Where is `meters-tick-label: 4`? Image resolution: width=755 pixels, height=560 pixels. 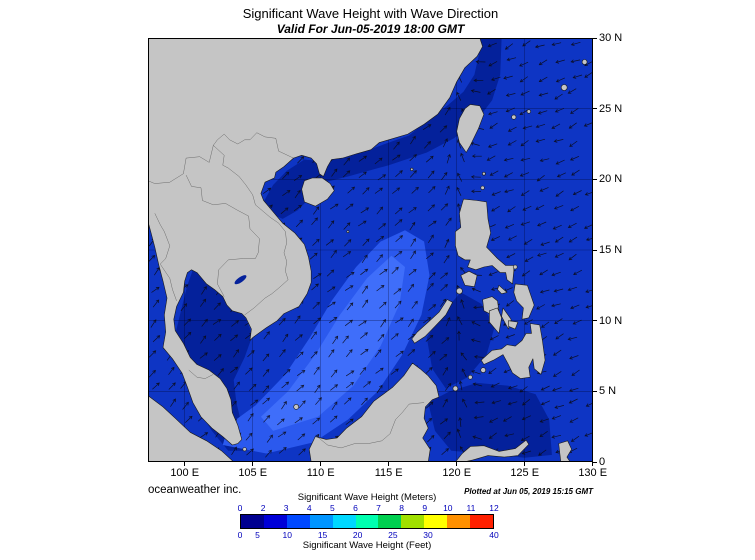
meters-tick-label: 4 is located at coordinates (309, 508).